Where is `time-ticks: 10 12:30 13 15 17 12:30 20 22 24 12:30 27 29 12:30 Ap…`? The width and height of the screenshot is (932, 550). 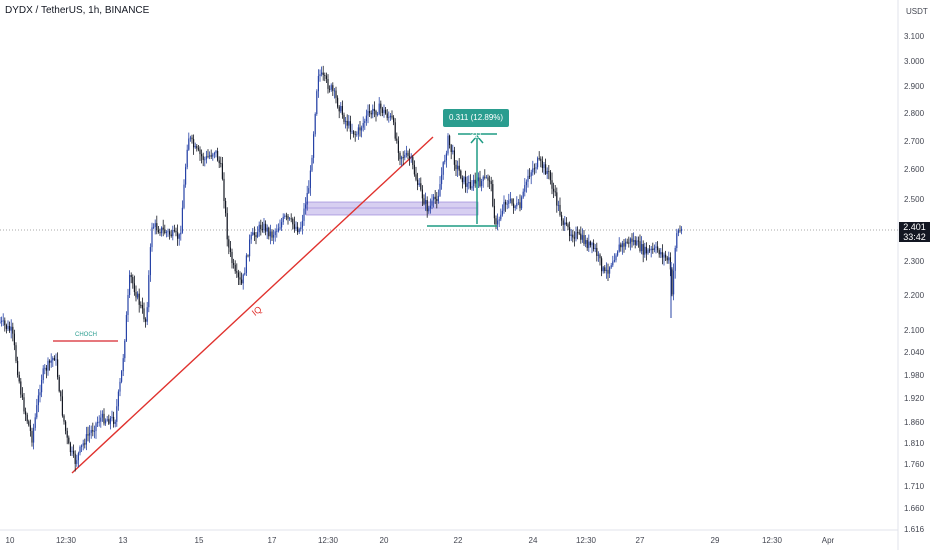
time-ticks: 10 12:30 13 15 17 12:30 20 22 24 12:30 27 29 12:30 Ap… is located at coordinates (420, 540).